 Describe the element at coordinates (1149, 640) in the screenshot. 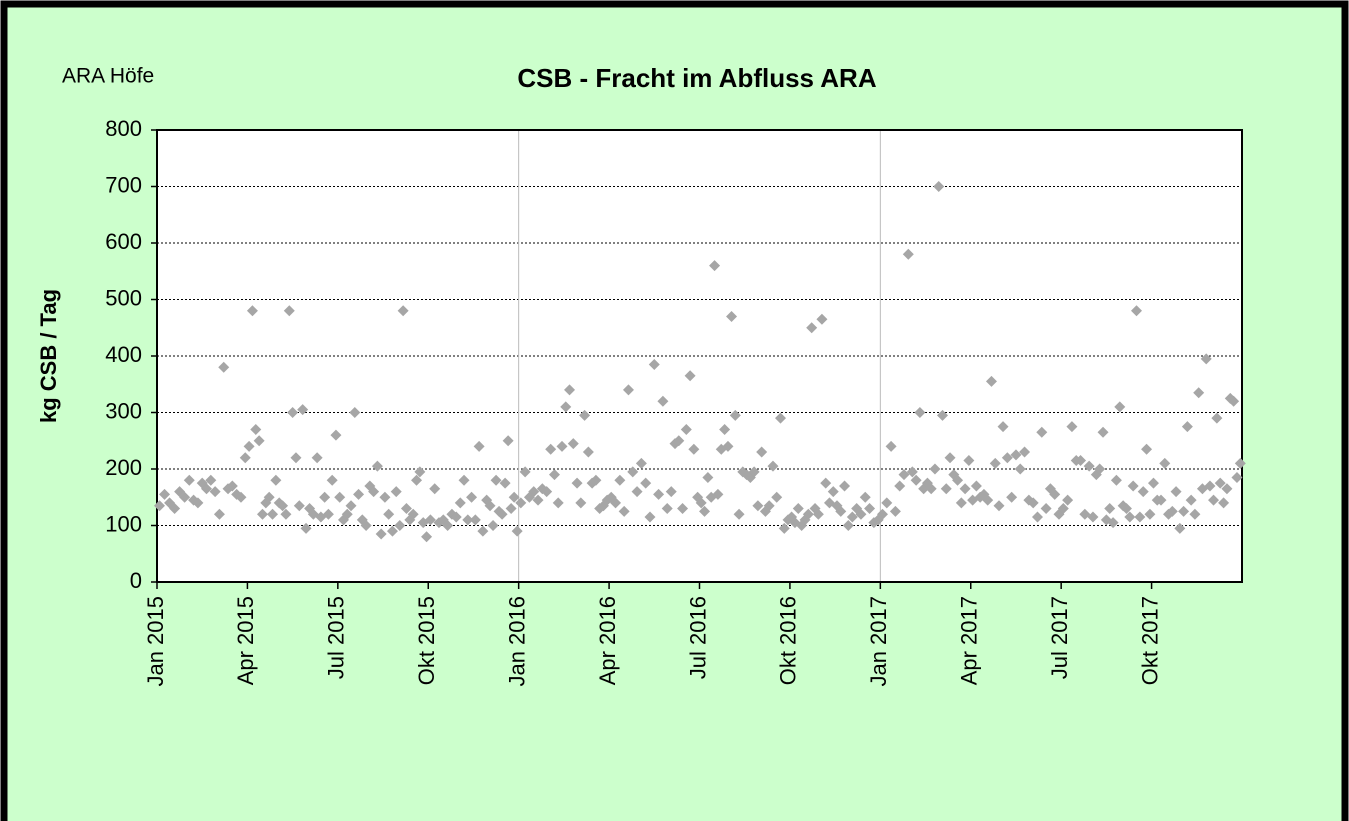

I see `x-tick-label: Okt 2017` at that location.